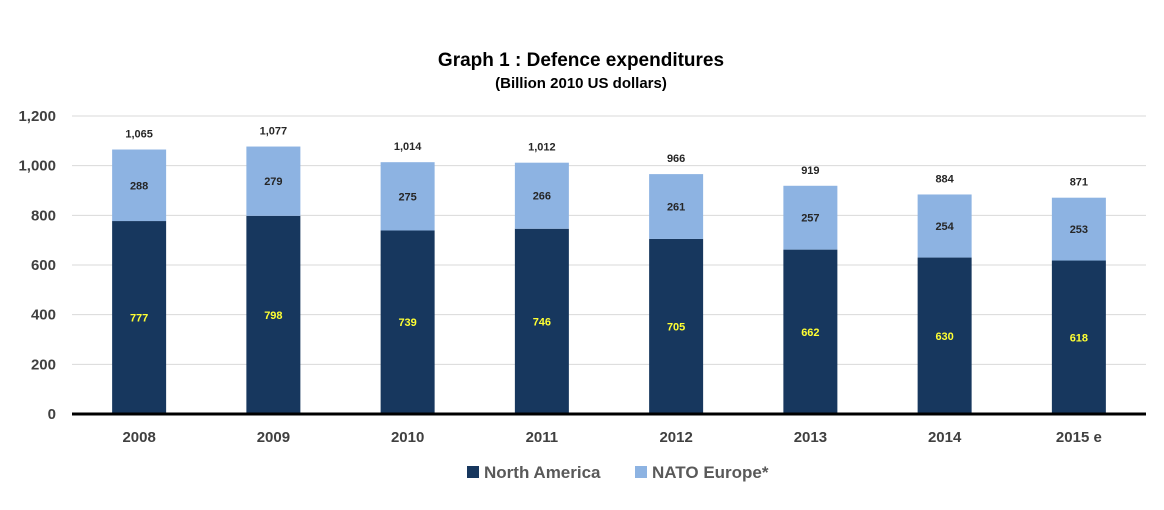 This screenshot has height=510, width=1164. I want to click on data-label-total: 1,014, so click(408, 147).